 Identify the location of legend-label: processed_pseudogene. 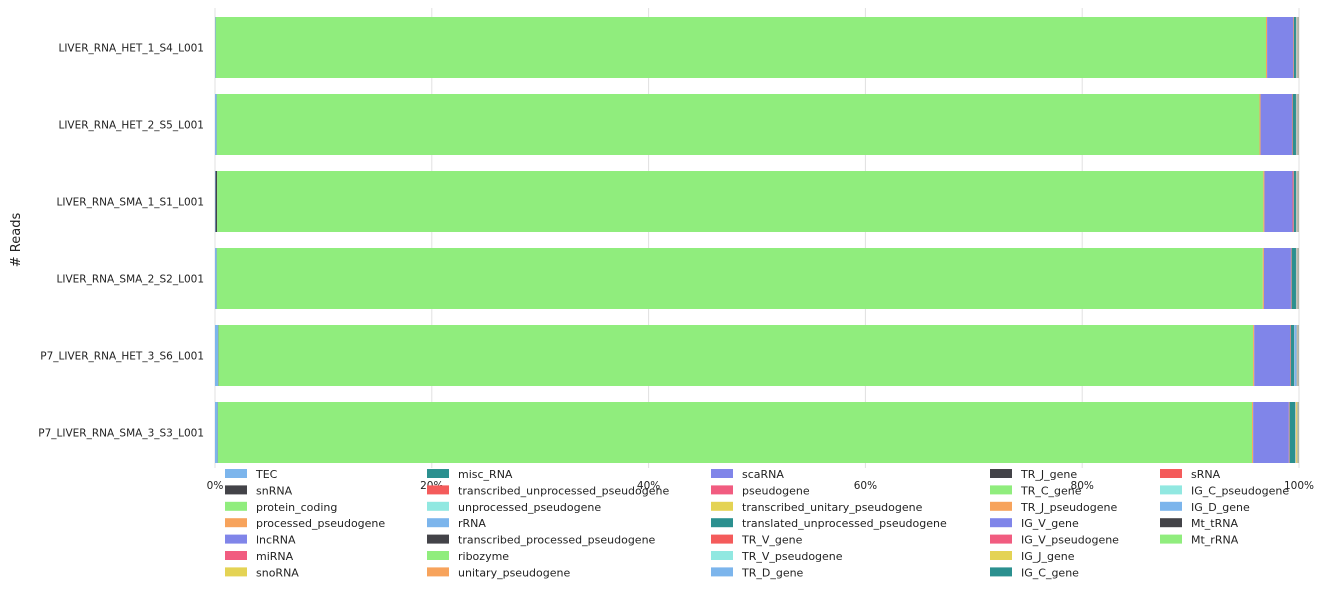
(320, 523).